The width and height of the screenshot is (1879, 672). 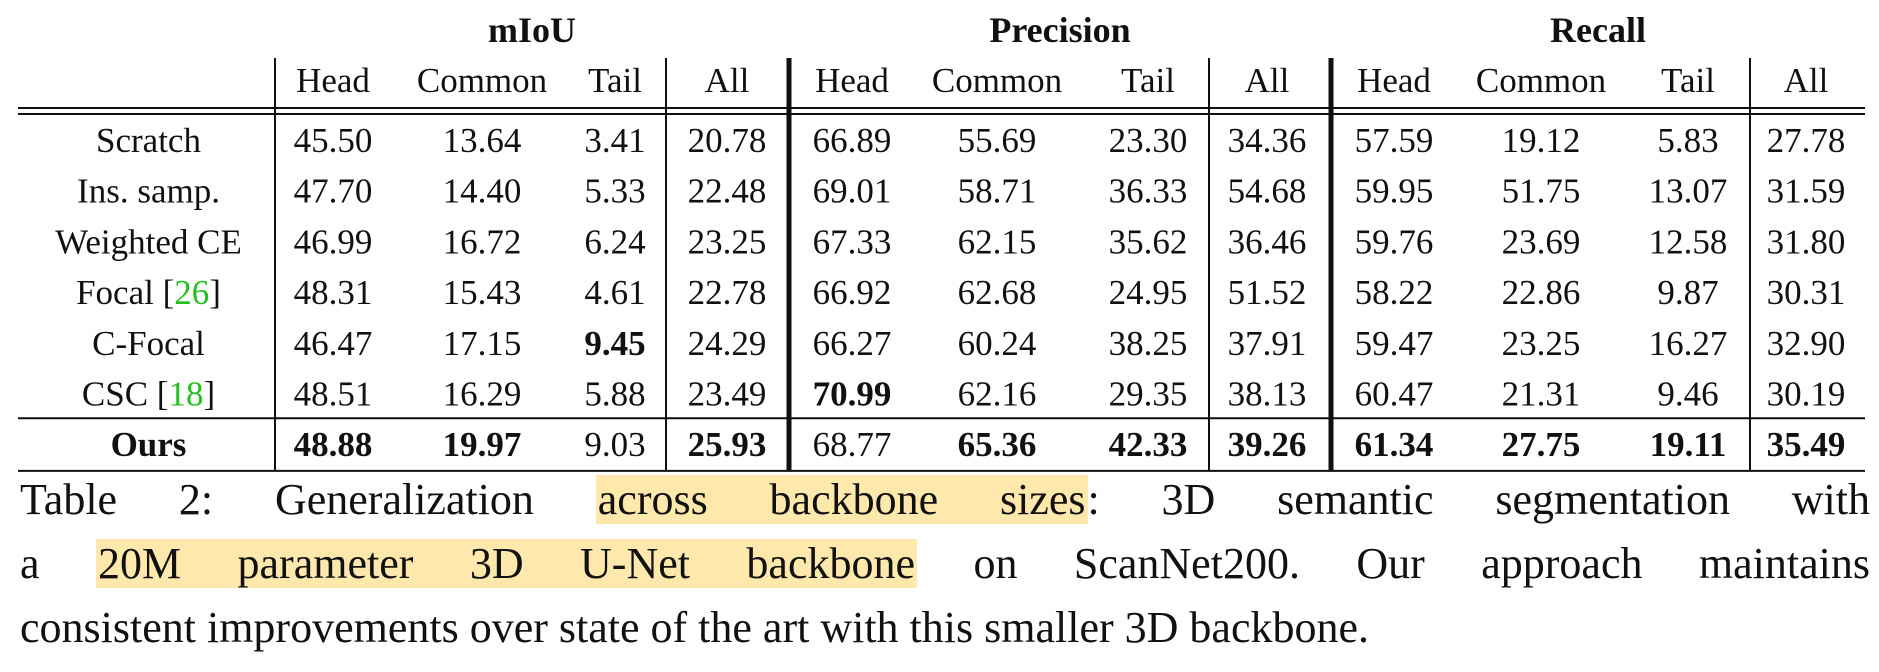 What do you see at coordinates (1806, 343) in the screenshot?
I see `table-cell: 32.90` at bounding box center [1806, 343].